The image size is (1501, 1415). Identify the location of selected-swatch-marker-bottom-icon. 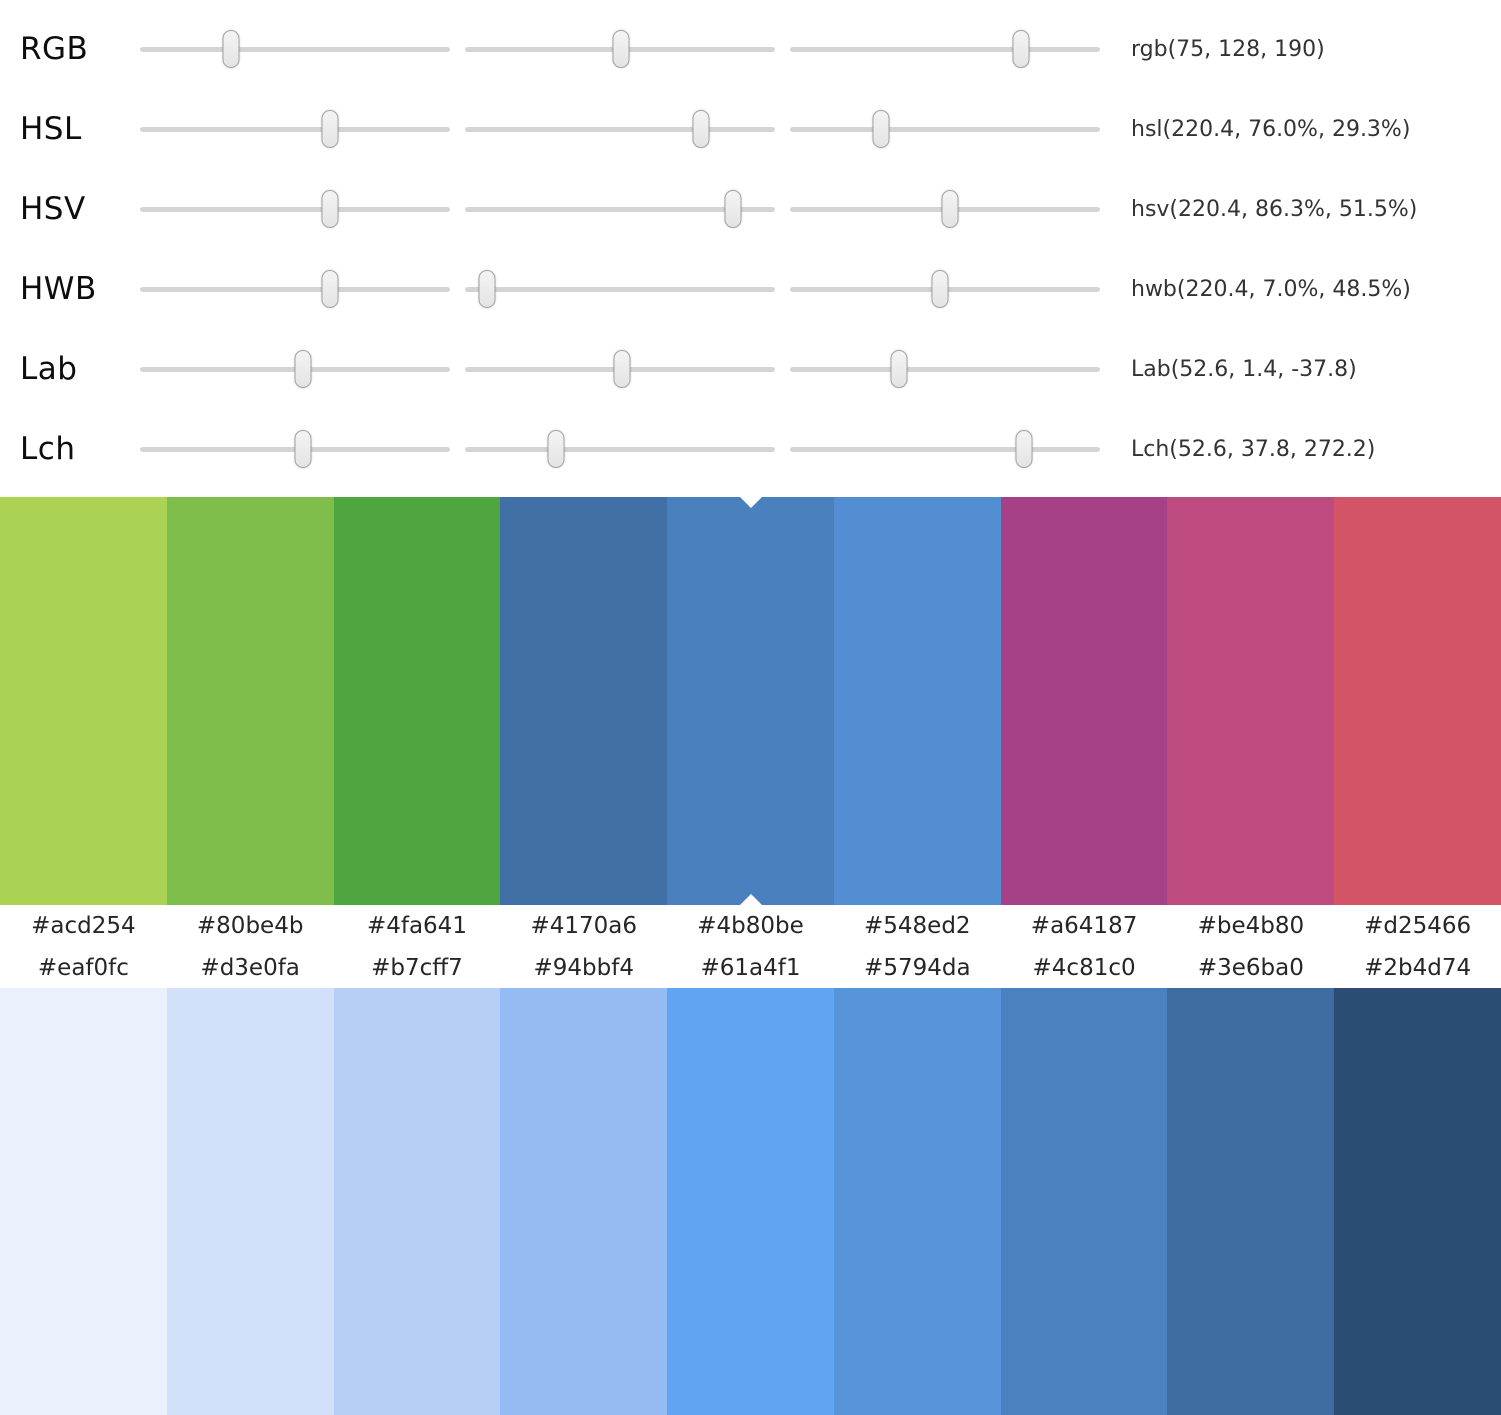
(750, 899).